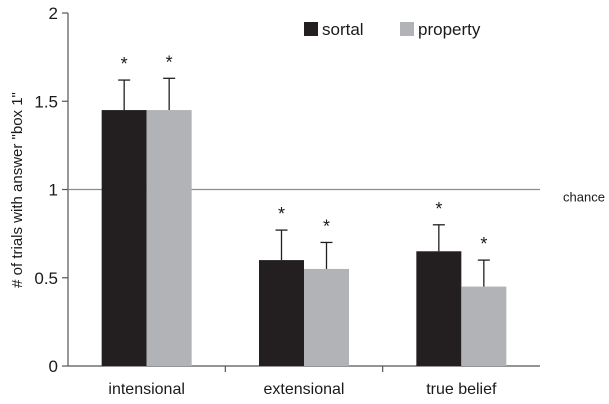 This screenshot has width=609, height=404. Describe the element at coordinates (46, 278) in the screenshot. I see `y-tick-label: 0.5` at that location.